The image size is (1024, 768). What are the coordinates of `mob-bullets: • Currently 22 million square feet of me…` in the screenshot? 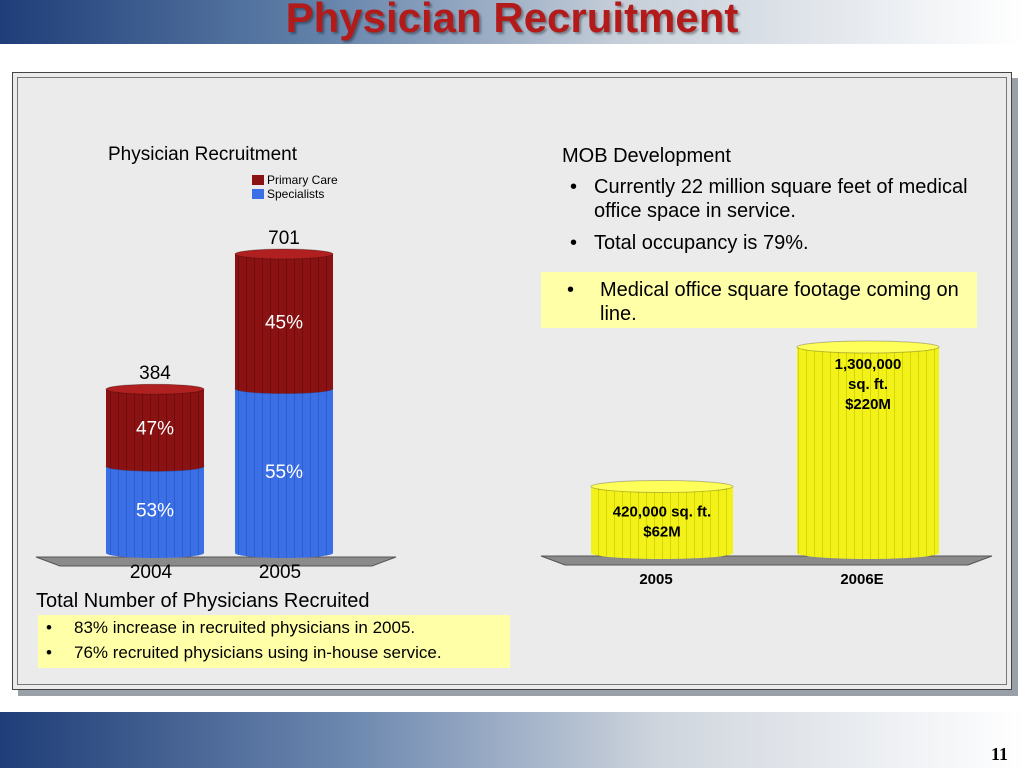 It's located at (770, 219).